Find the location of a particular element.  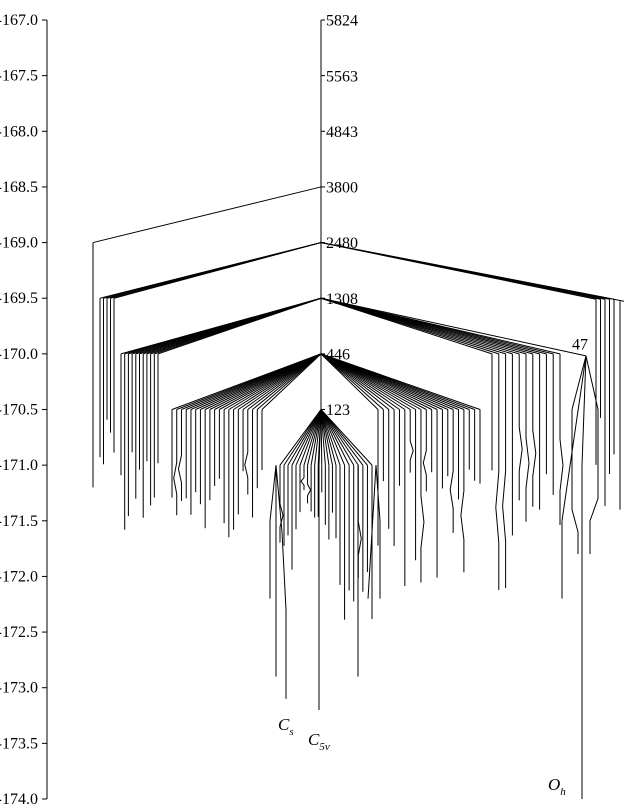

axis-tick-label-6: -170.0 is located at coordinates (19, 354).